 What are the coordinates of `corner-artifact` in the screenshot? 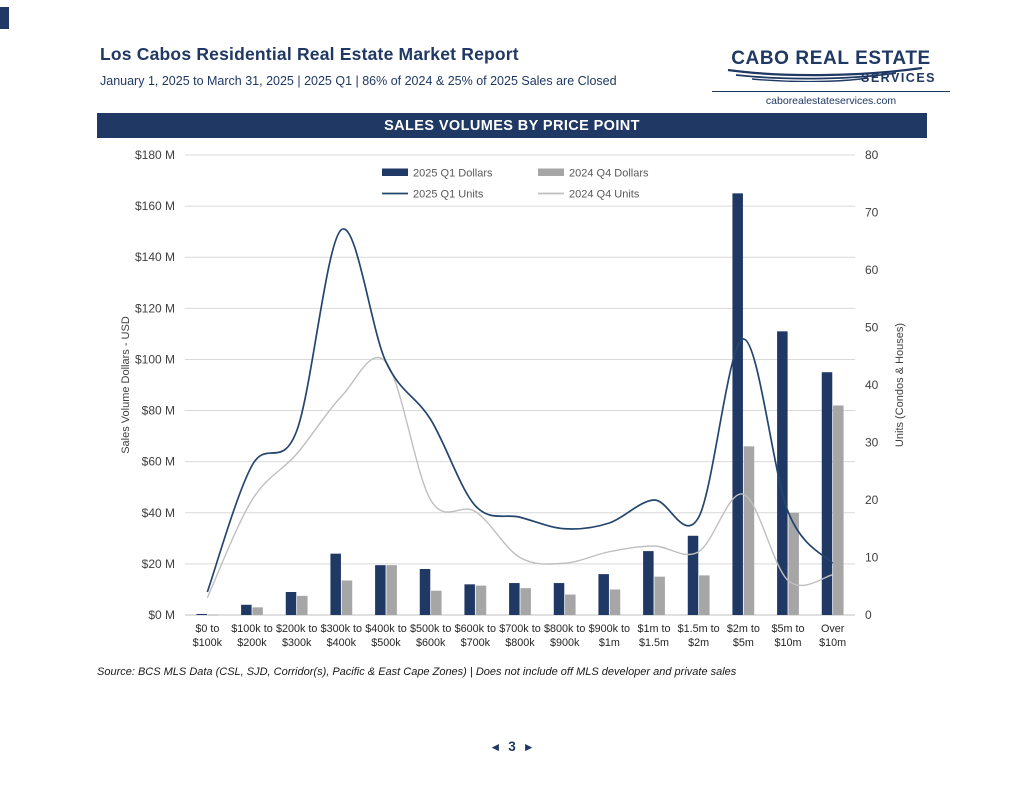 It's located at (4, 18).